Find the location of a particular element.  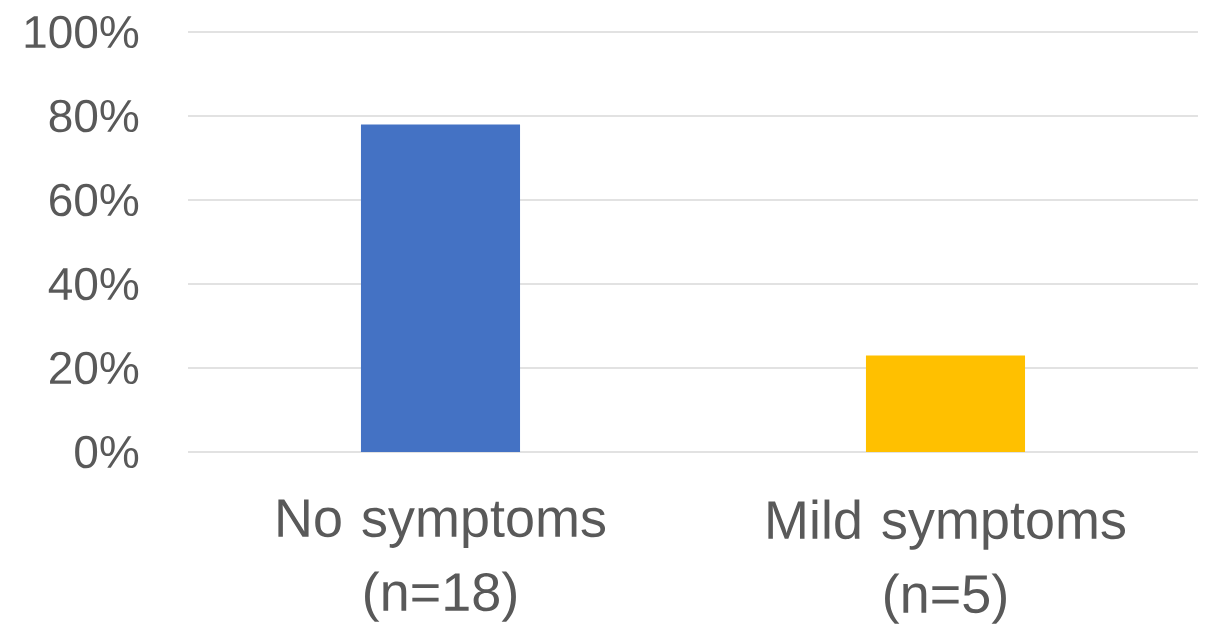

y-tick-label: 60% is located at coordinates (94, 200).